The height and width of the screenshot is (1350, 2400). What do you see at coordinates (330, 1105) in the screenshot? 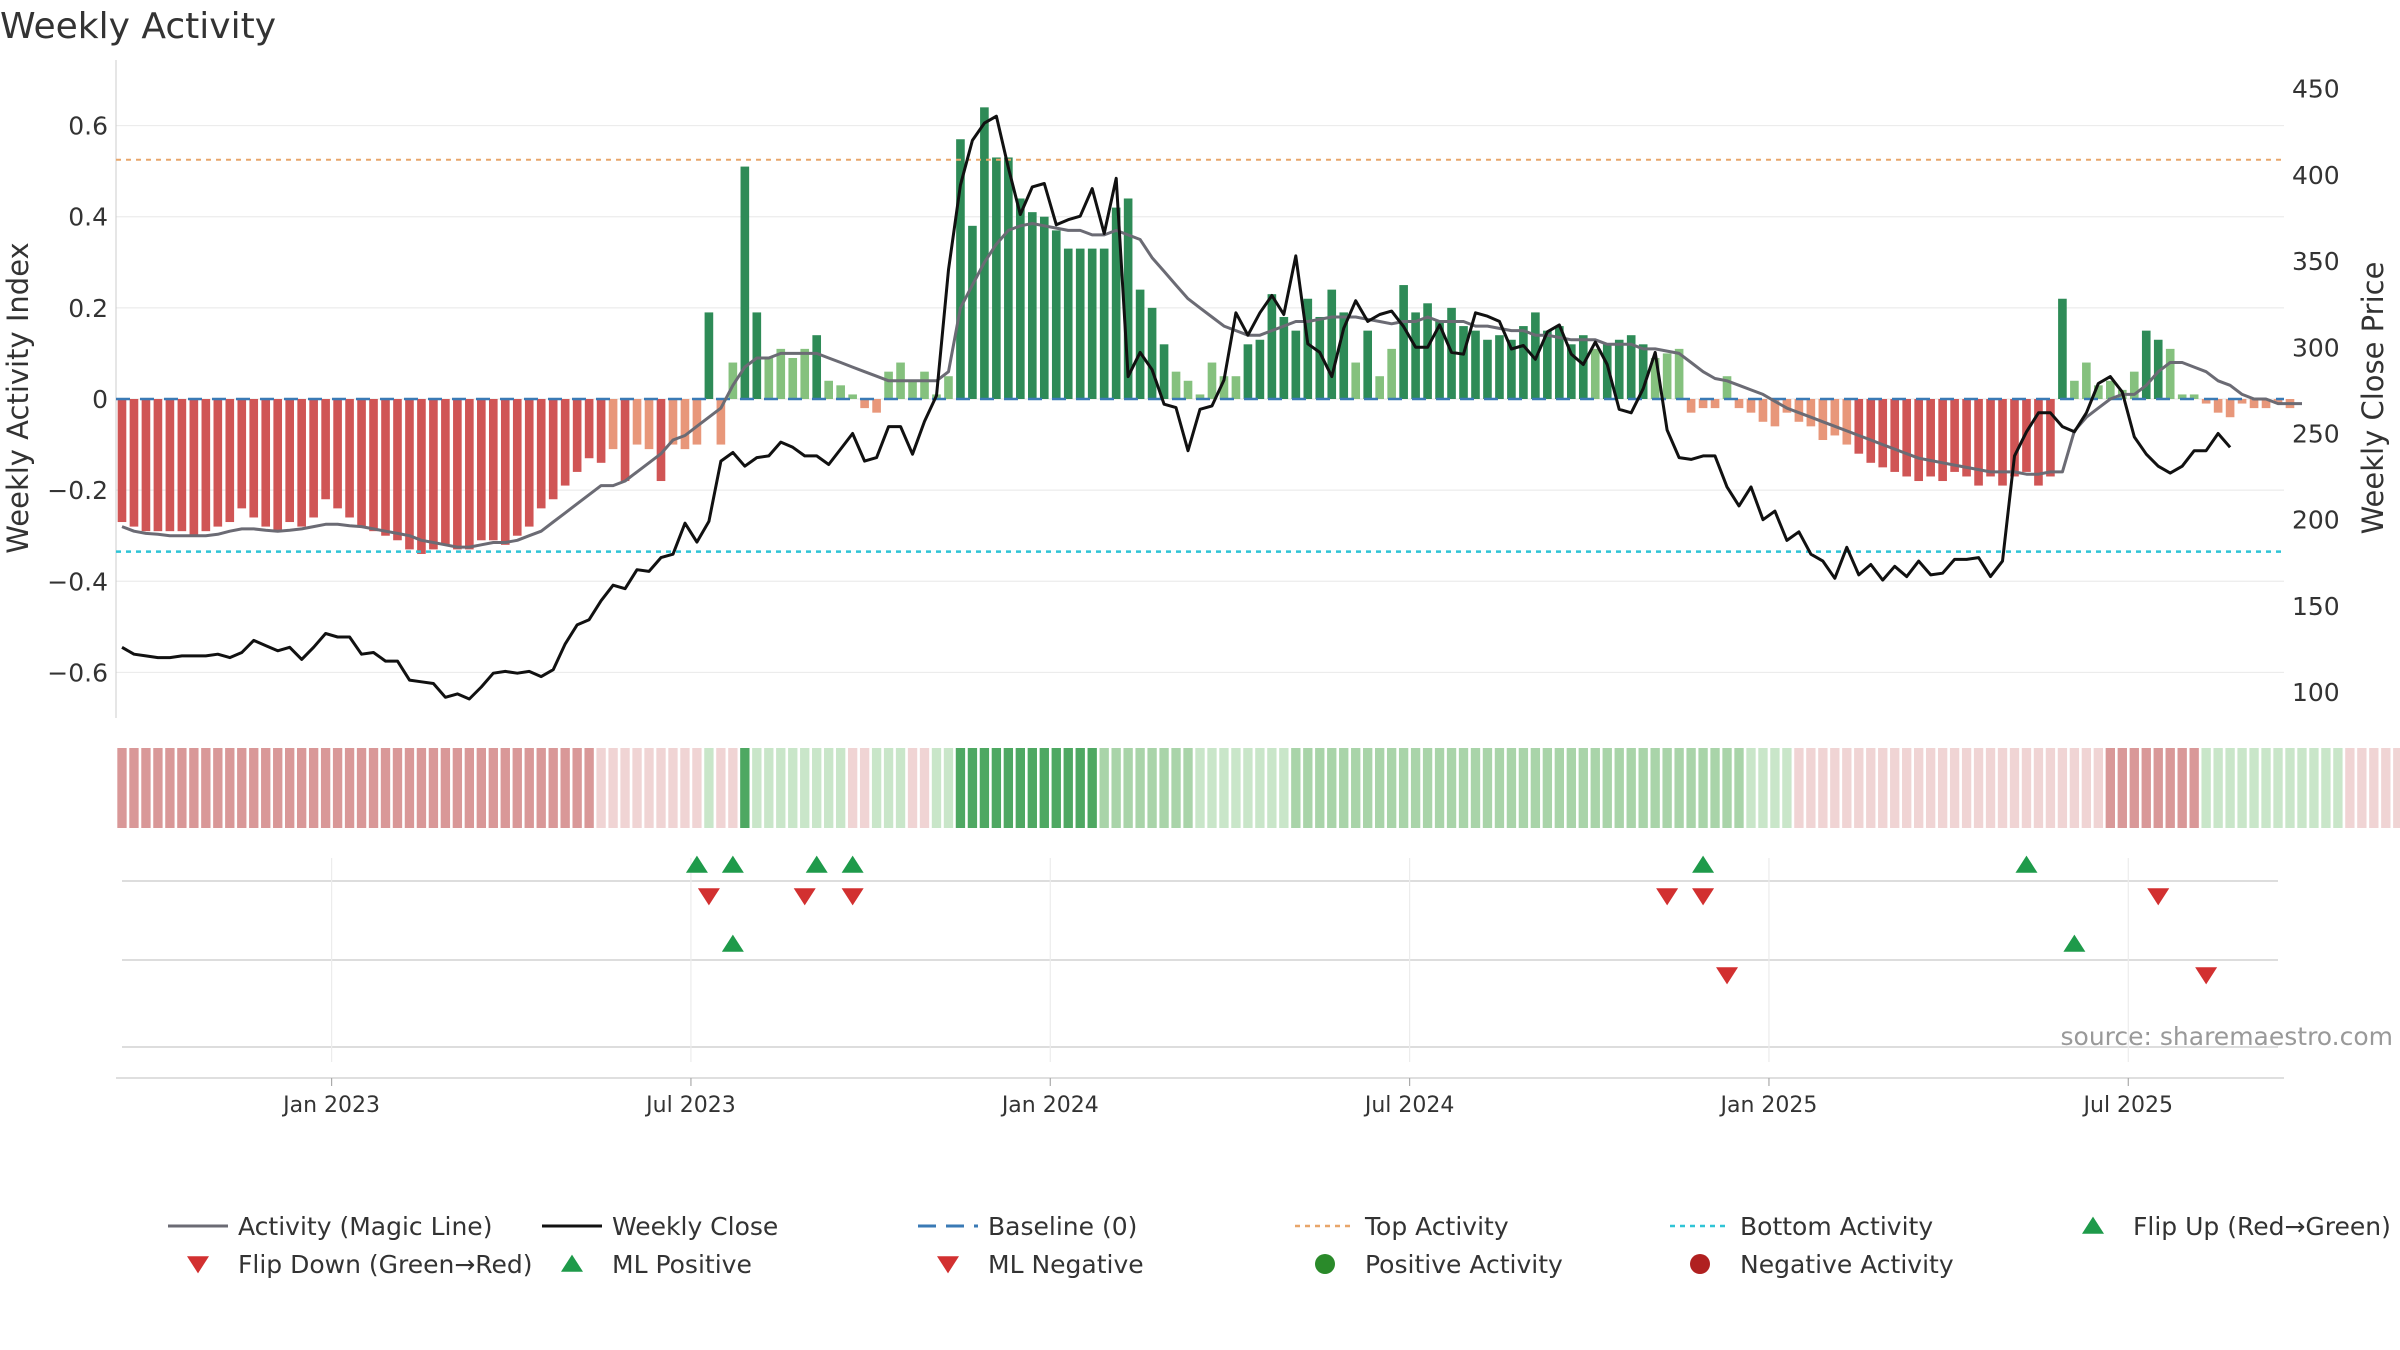
I see `x-tick-label: Jan 2023` at bounding box center [330, 1105].